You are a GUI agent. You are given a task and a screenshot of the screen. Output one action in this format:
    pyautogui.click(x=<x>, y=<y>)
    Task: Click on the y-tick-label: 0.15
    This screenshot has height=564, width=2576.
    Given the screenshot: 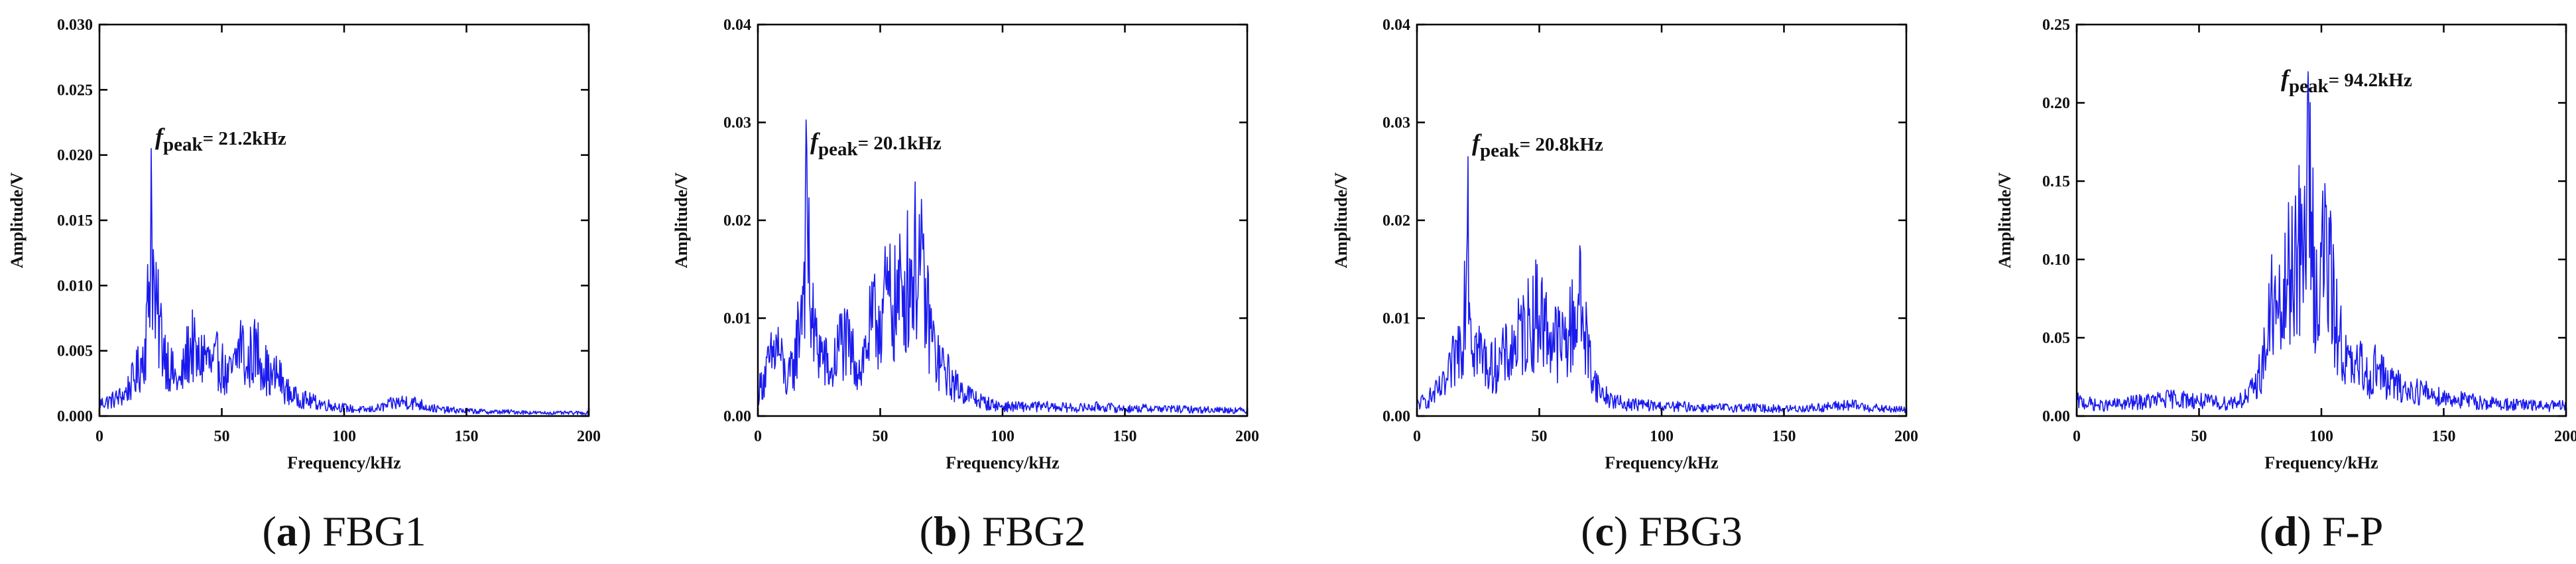 What is the action you would take?
    pyautogui.click(x=2056, y=181)
    